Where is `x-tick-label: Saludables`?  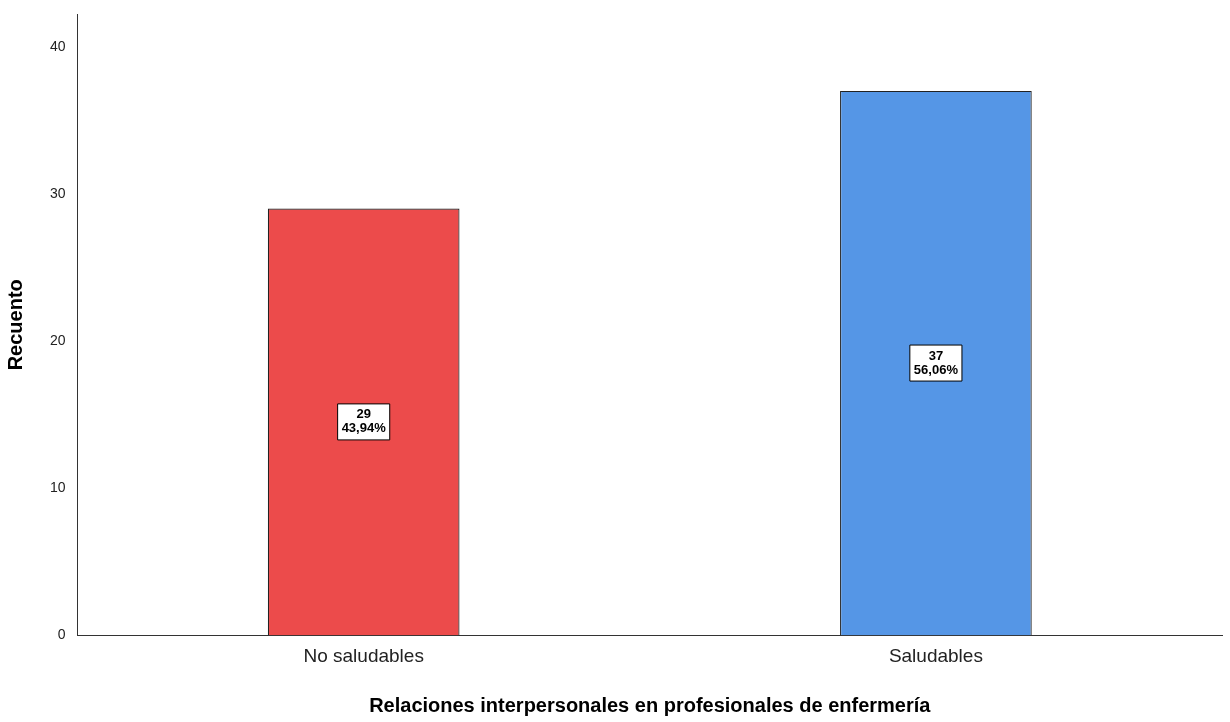
x-tick-label: Saludables is located at coordinates (935, 655).